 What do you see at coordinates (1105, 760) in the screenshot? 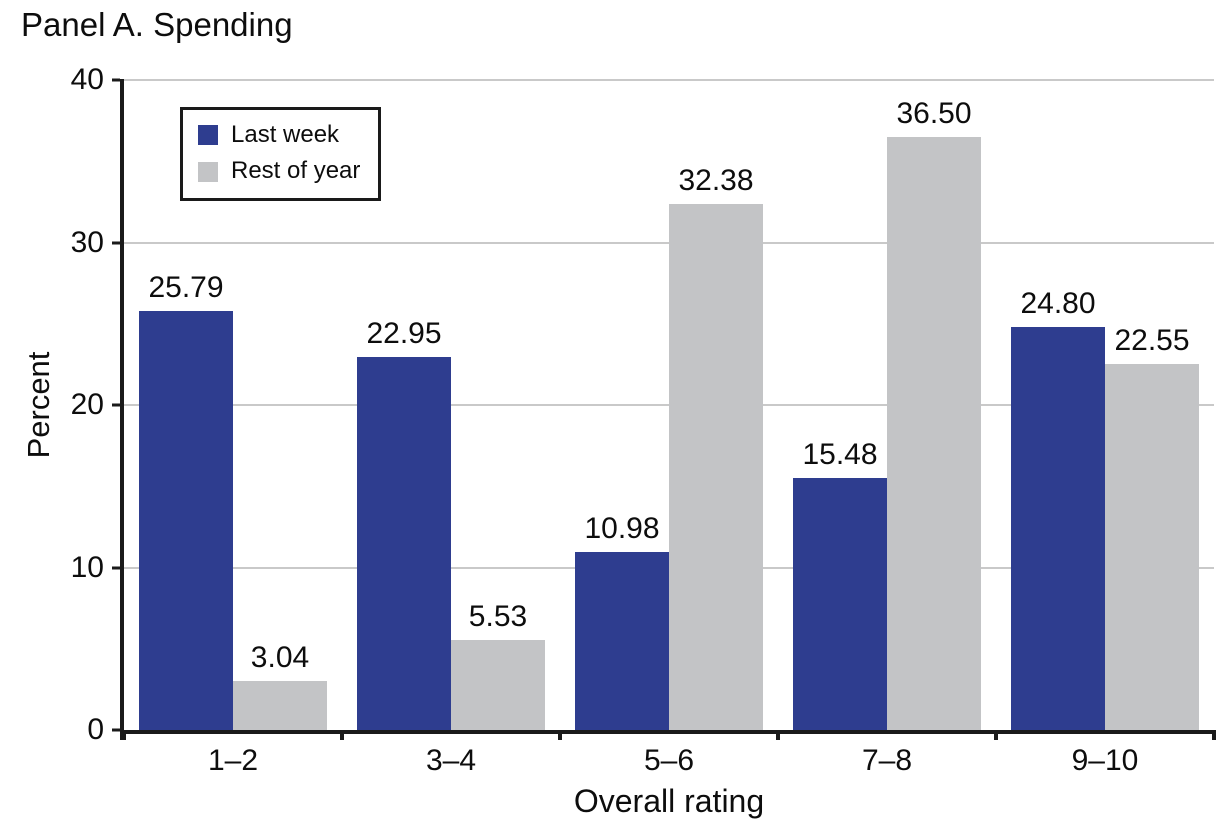
I see `x-category-label-9–10: 9–10` at bounding box center [1105, 760].